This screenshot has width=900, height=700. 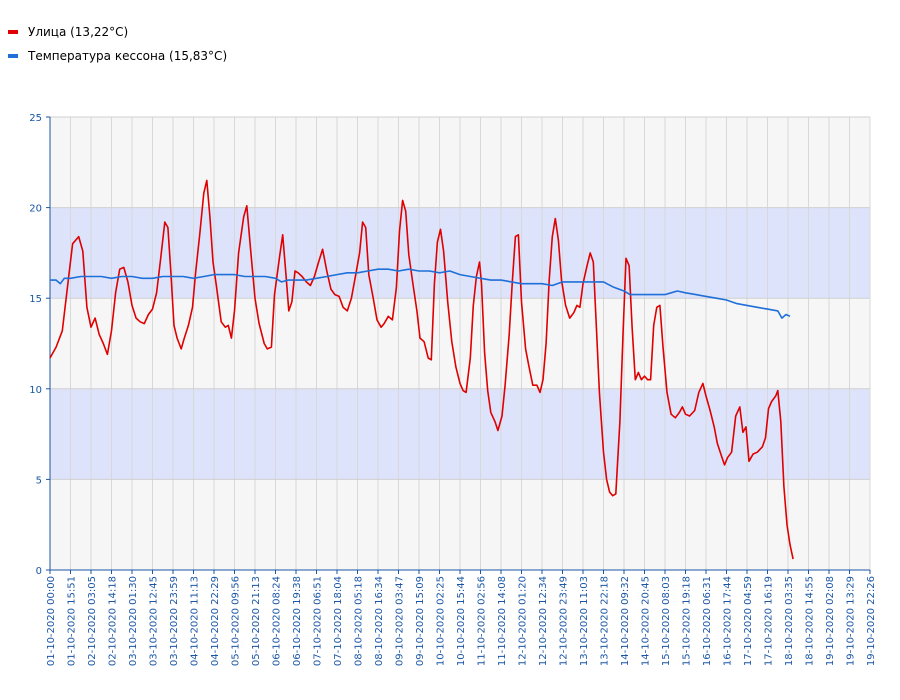 I want to click on x-tick-label: 07-10-2020 06:51, so click(x=318, y=621).